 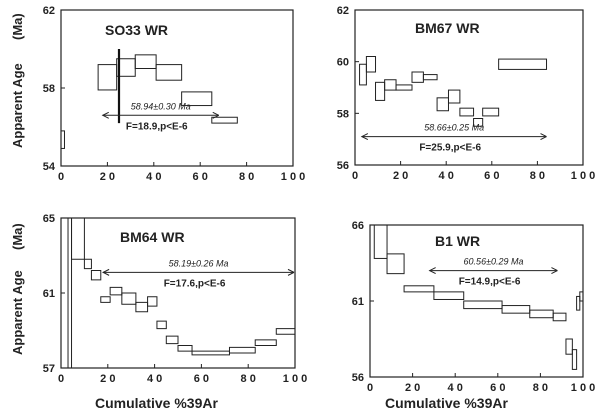 I want to click on y-tick-label: 57, so click(x=49, y=369).